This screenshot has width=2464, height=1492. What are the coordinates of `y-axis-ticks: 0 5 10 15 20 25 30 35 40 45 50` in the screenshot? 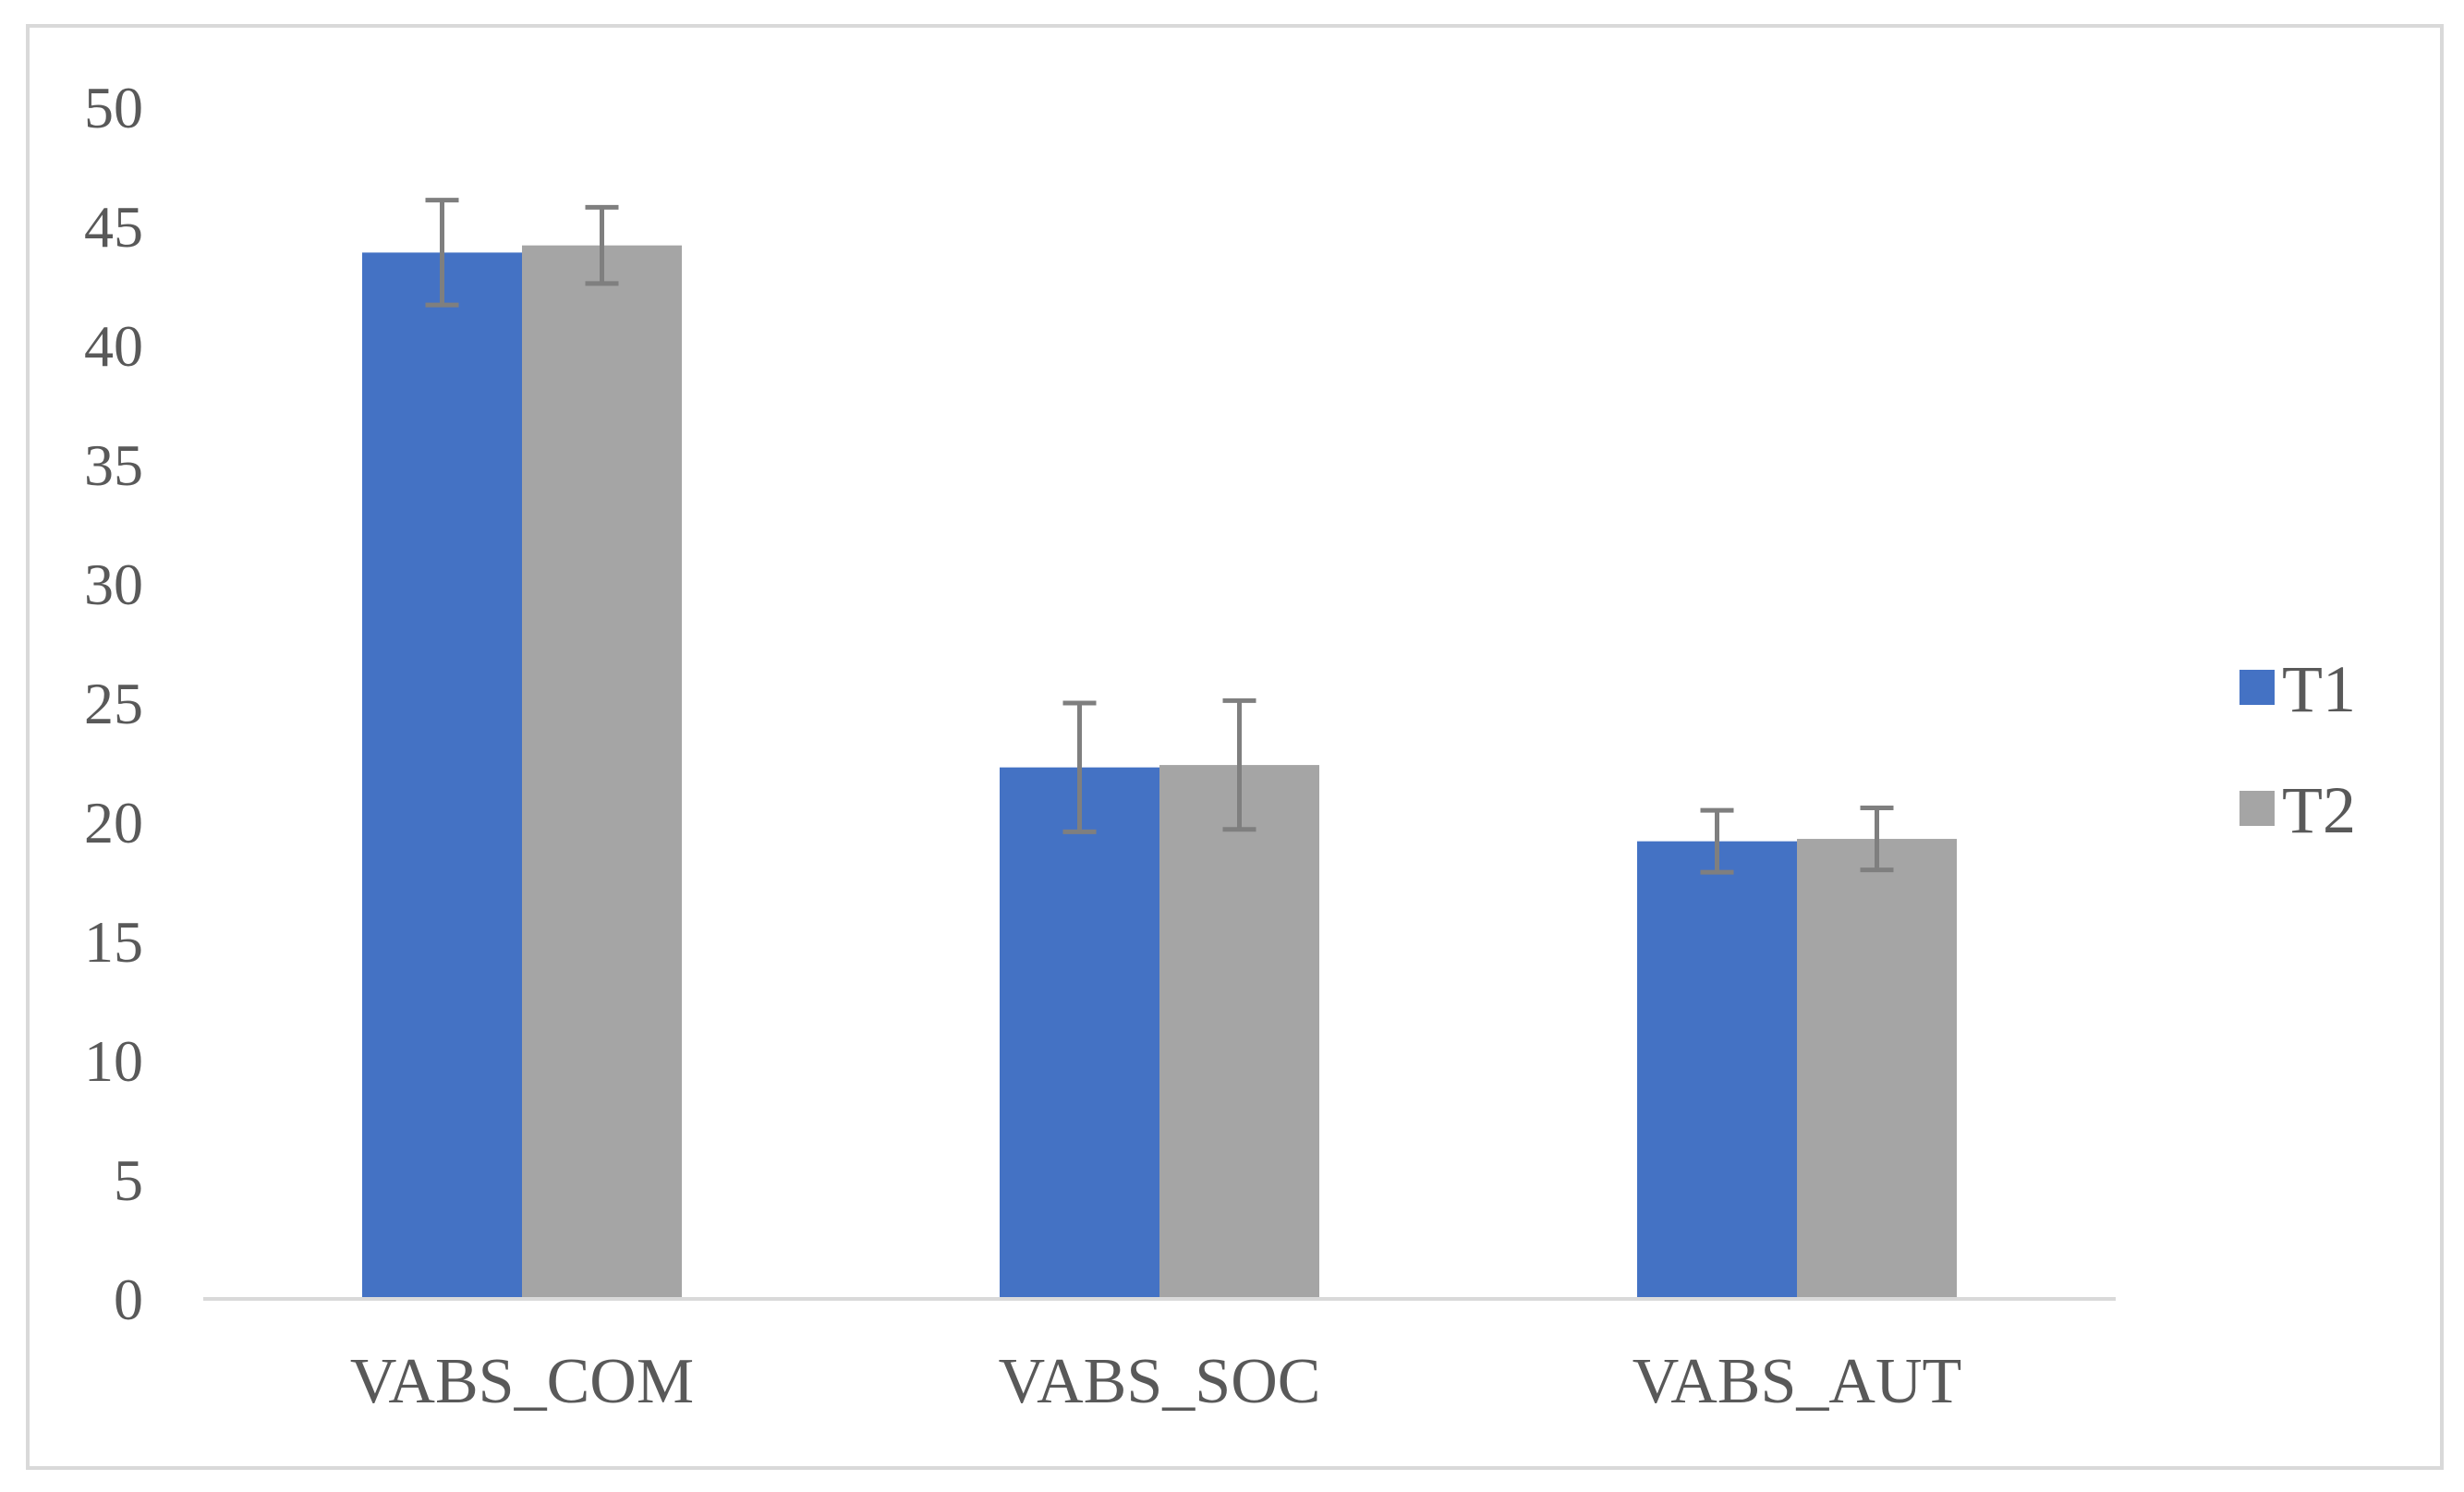 It's located at (113, 703).